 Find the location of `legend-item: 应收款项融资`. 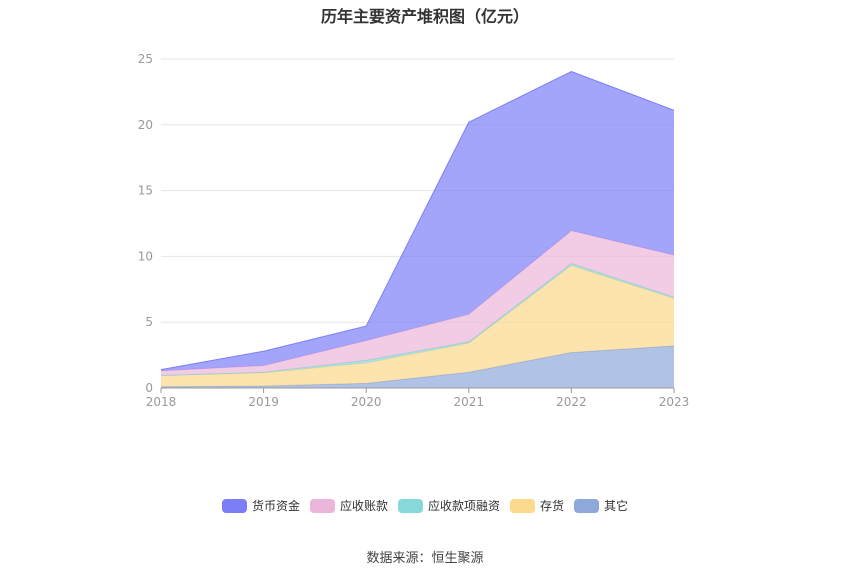

legend-item: 应收款项融资 is located at coordinates (449, 505).